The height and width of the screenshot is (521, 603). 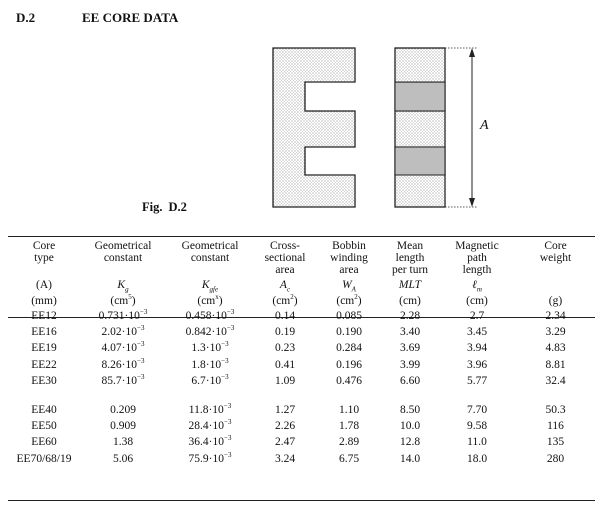 What do you see at coordinates (285, 442) in the screenshot?
I see `cell-ac: 2.47` at bounding box center [285, 442].